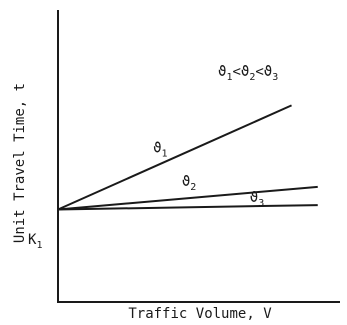 The image size is (347, 325). Describe the element at coordinates (20, 163) in the screenshot. I see `y-axis-label: Unit Travel Time, t` at that location.